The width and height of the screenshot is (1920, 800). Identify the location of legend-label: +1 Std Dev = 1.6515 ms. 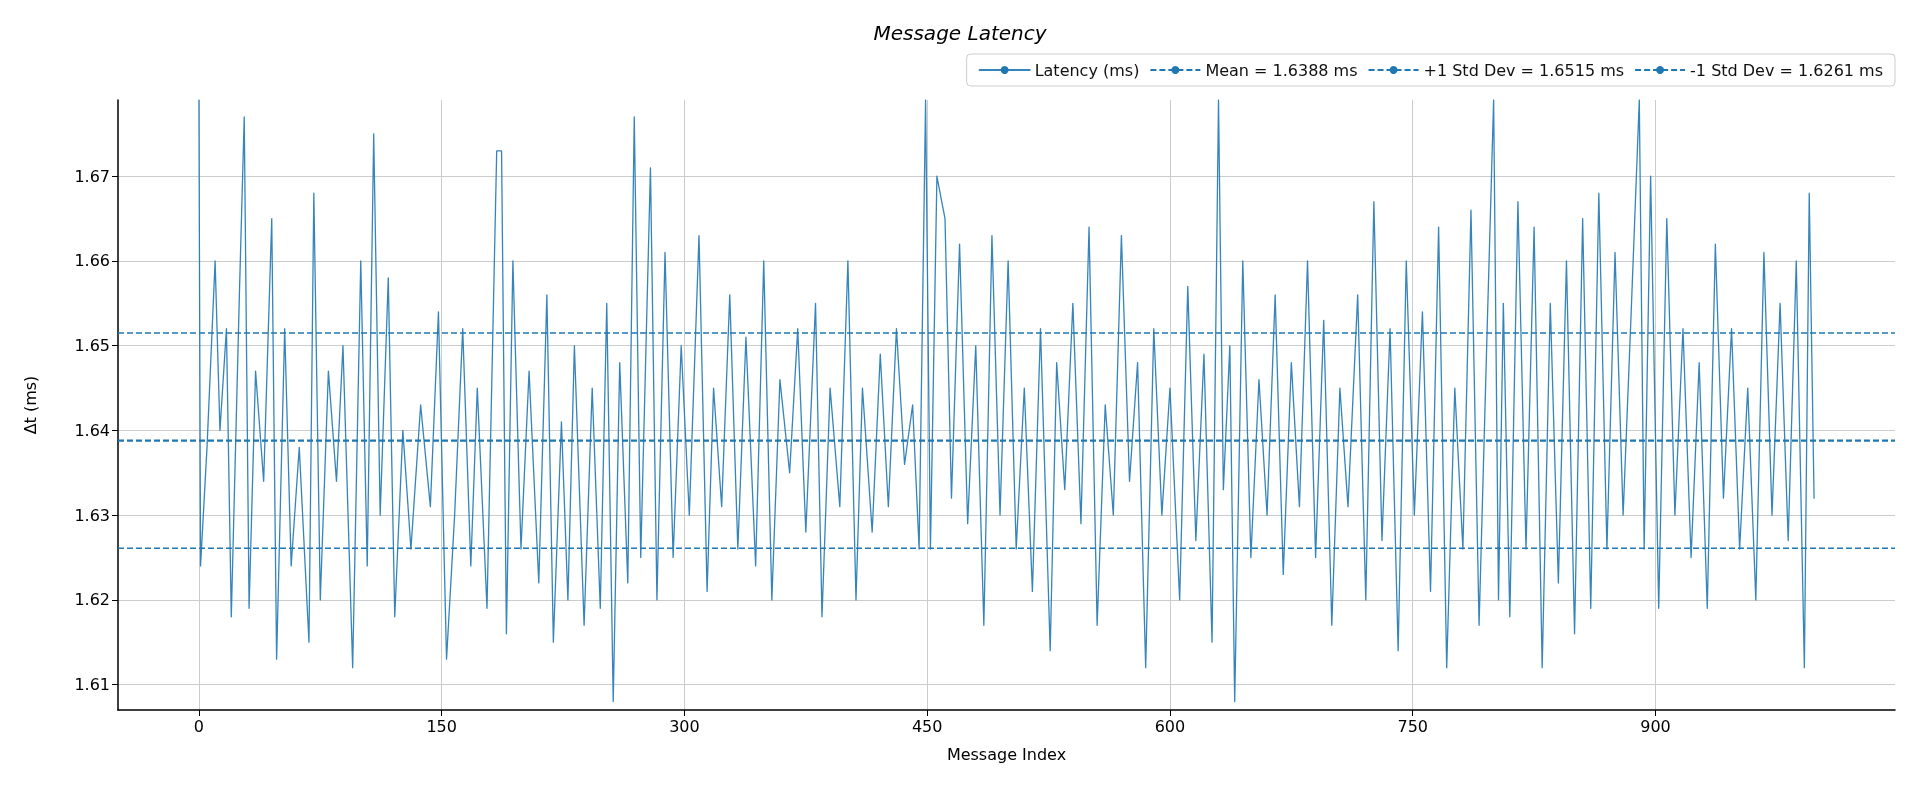
(1524, 70).